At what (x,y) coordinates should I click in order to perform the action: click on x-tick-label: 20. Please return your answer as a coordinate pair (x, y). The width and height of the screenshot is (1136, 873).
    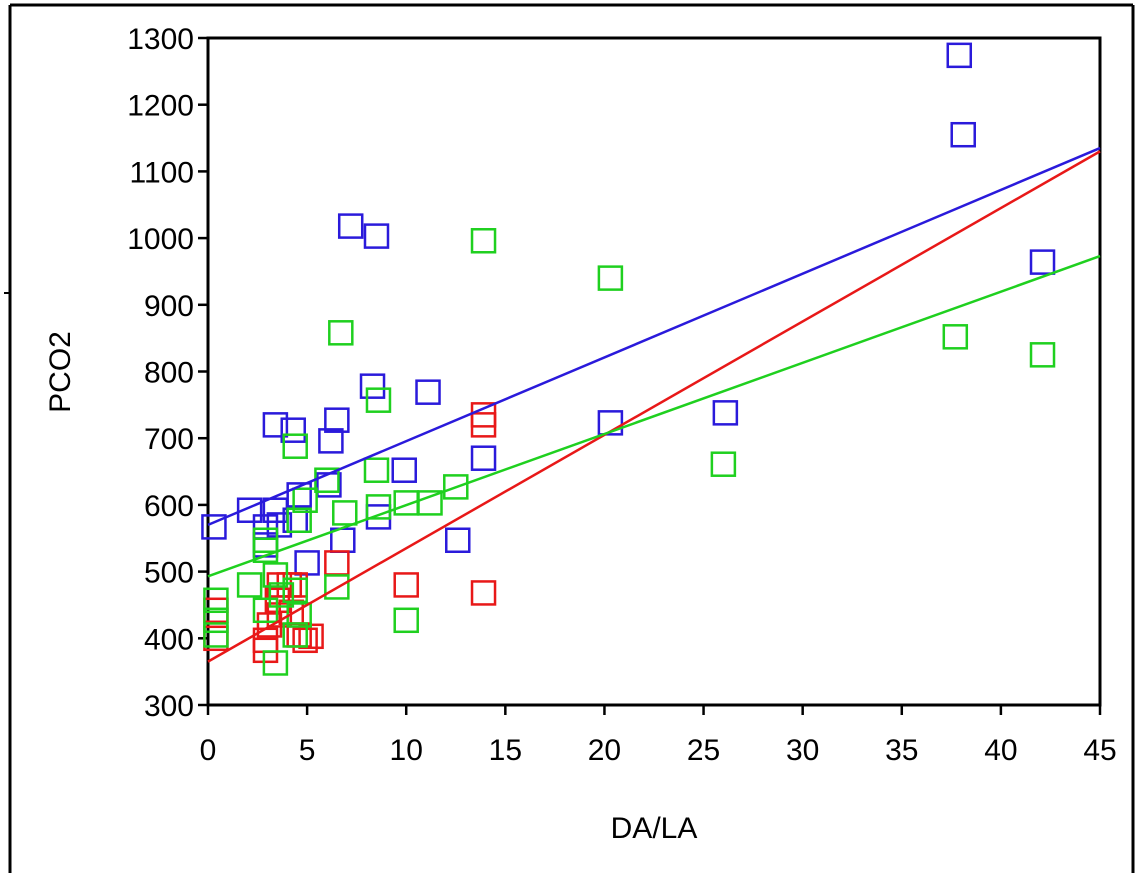
    Looking at the image, I should click on (604, 750).